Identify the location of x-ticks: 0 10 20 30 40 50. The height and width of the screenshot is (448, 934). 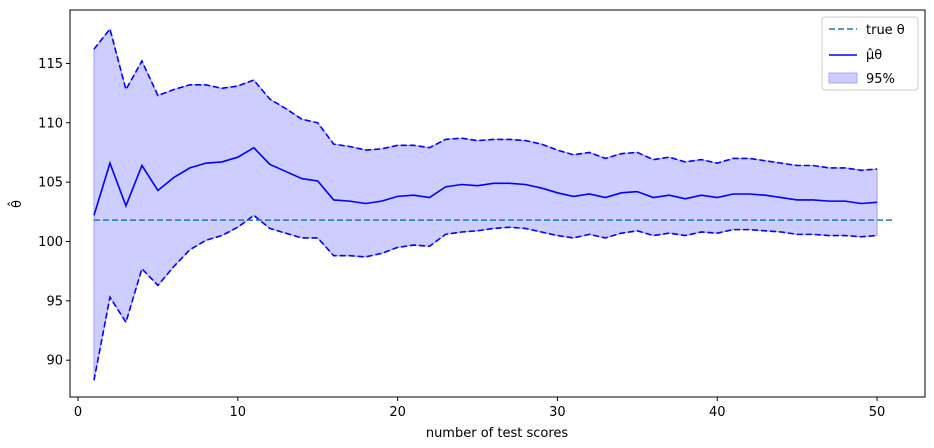
(479, 408).